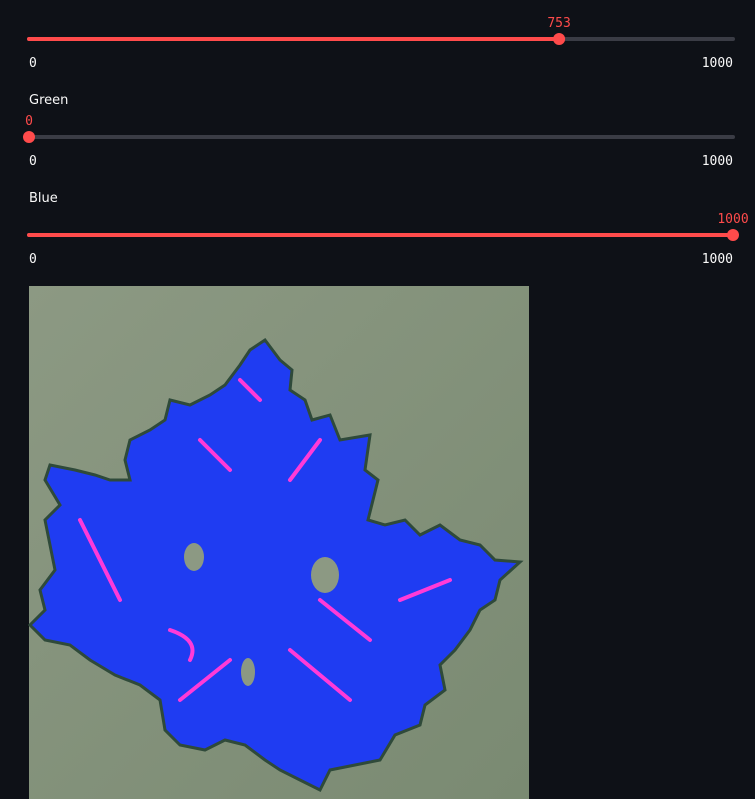 The image size is (755, 799). What do you see at coordinates (732, 219) in the screenshot?
I see `slider-value: 1000` at bounding box center [732, 219].